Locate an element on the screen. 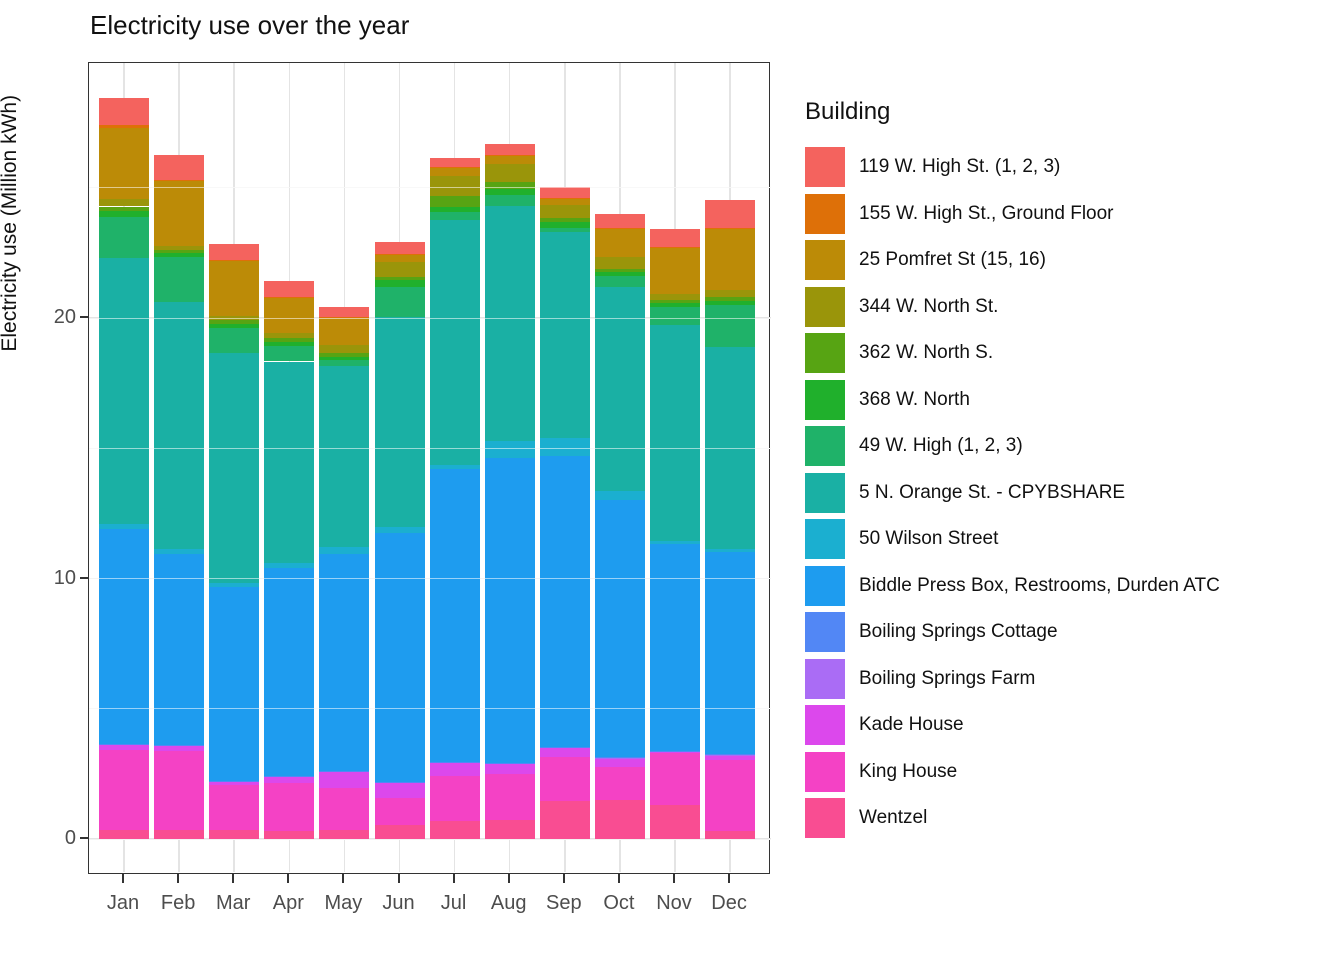 This screenshot has width=1344, height=960. y-tick-label: 10 is located at coordinates (64, 577).